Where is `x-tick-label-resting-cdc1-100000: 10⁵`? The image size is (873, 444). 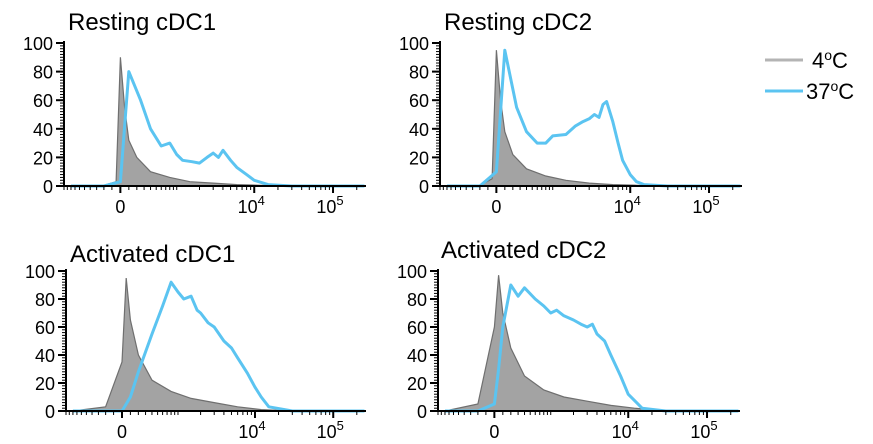 x-tick-label-resting-cdc1-100000: 10⁵ is located at coordinates (329, 205).